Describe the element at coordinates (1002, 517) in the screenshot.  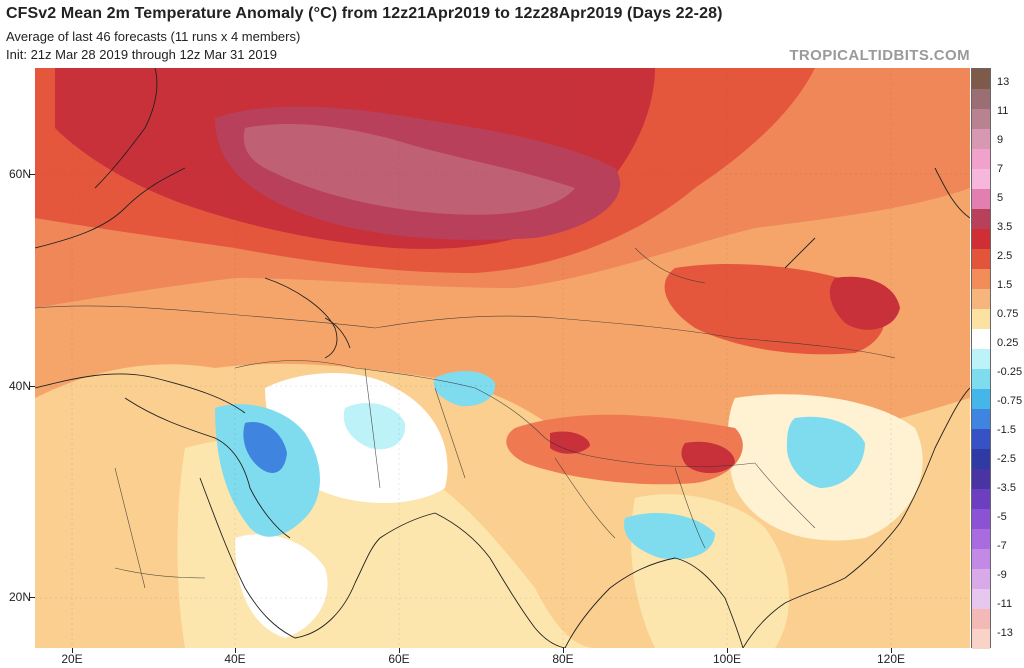
I see `colorbar-label: -5` at that location.